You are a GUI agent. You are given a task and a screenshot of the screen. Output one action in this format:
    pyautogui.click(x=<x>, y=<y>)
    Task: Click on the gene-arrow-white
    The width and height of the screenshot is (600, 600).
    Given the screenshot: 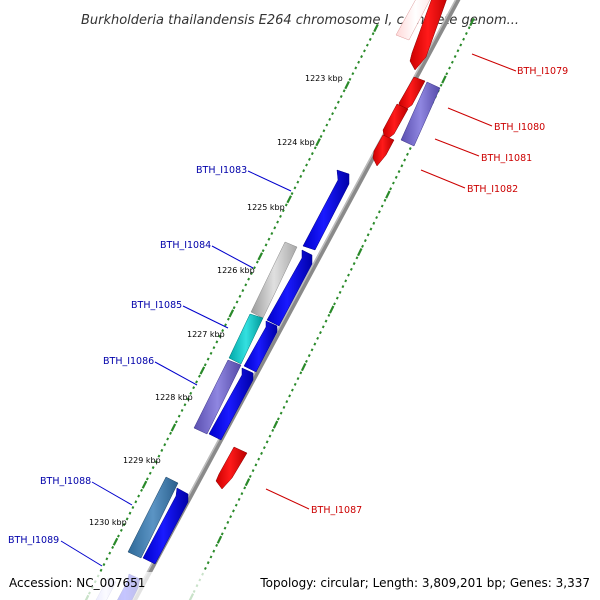 What is the action you would take?
    pyautogui.click(x=415, y=20)
    